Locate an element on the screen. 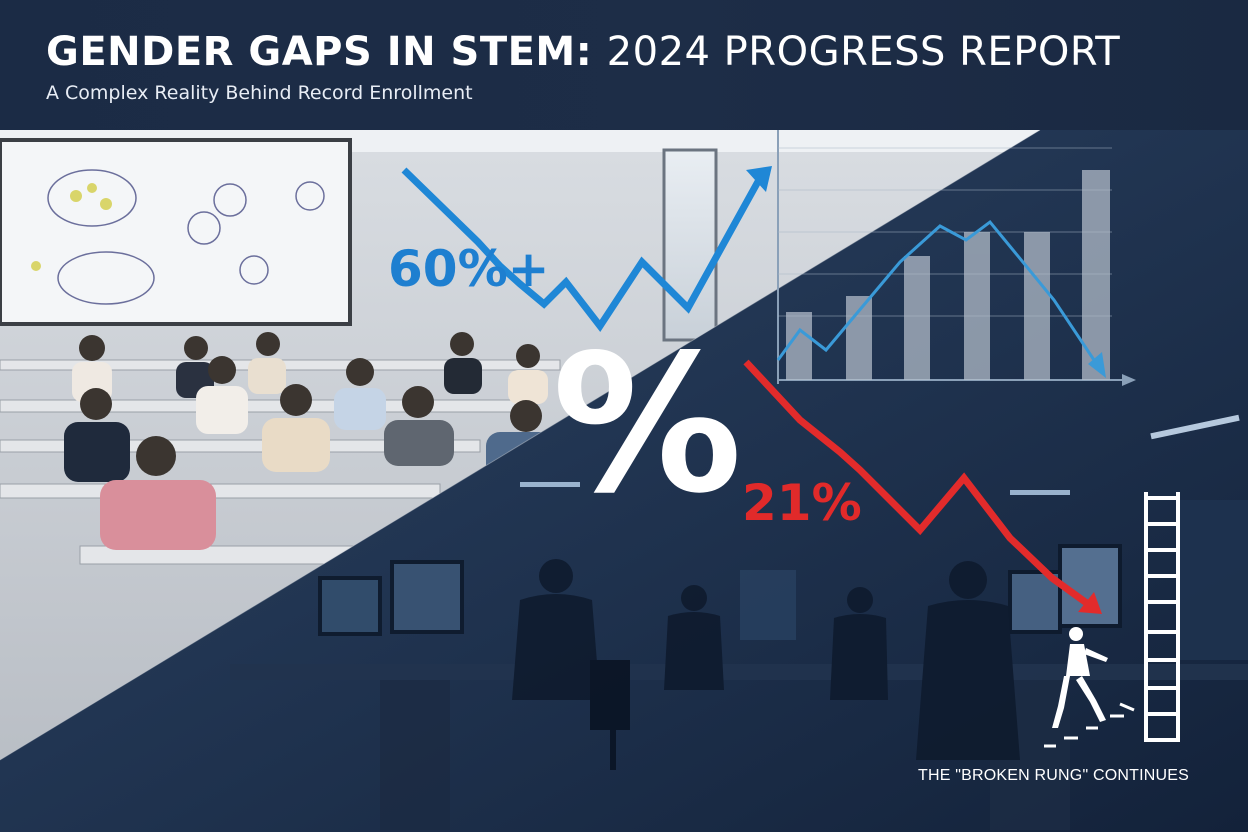 Image resolution: width=1248 pixels, height=832 pixels. trend-up-arrow-icon is located at coordinates (586, 249).